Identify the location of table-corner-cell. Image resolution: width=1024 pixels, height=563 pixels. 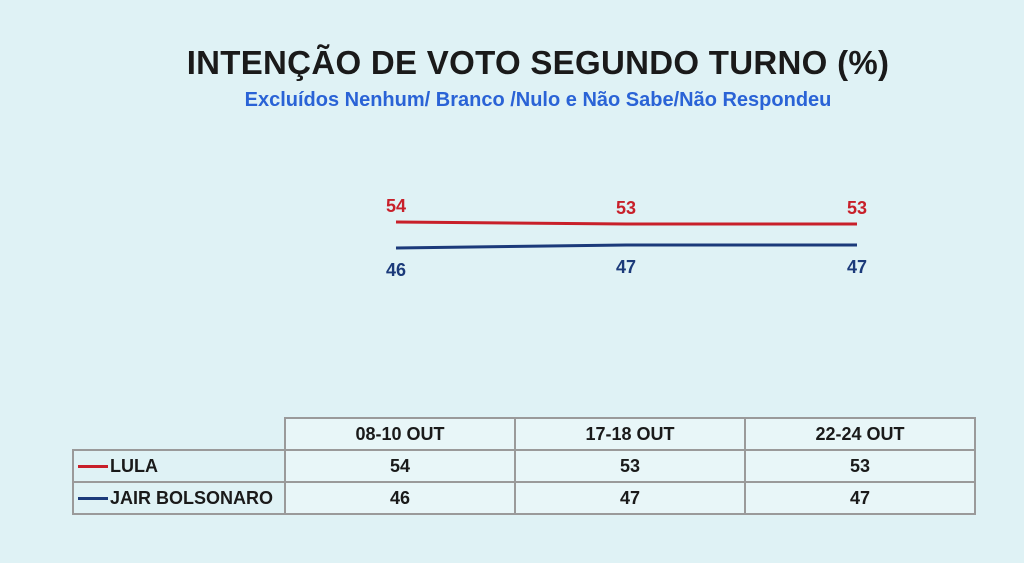
(179, 434).